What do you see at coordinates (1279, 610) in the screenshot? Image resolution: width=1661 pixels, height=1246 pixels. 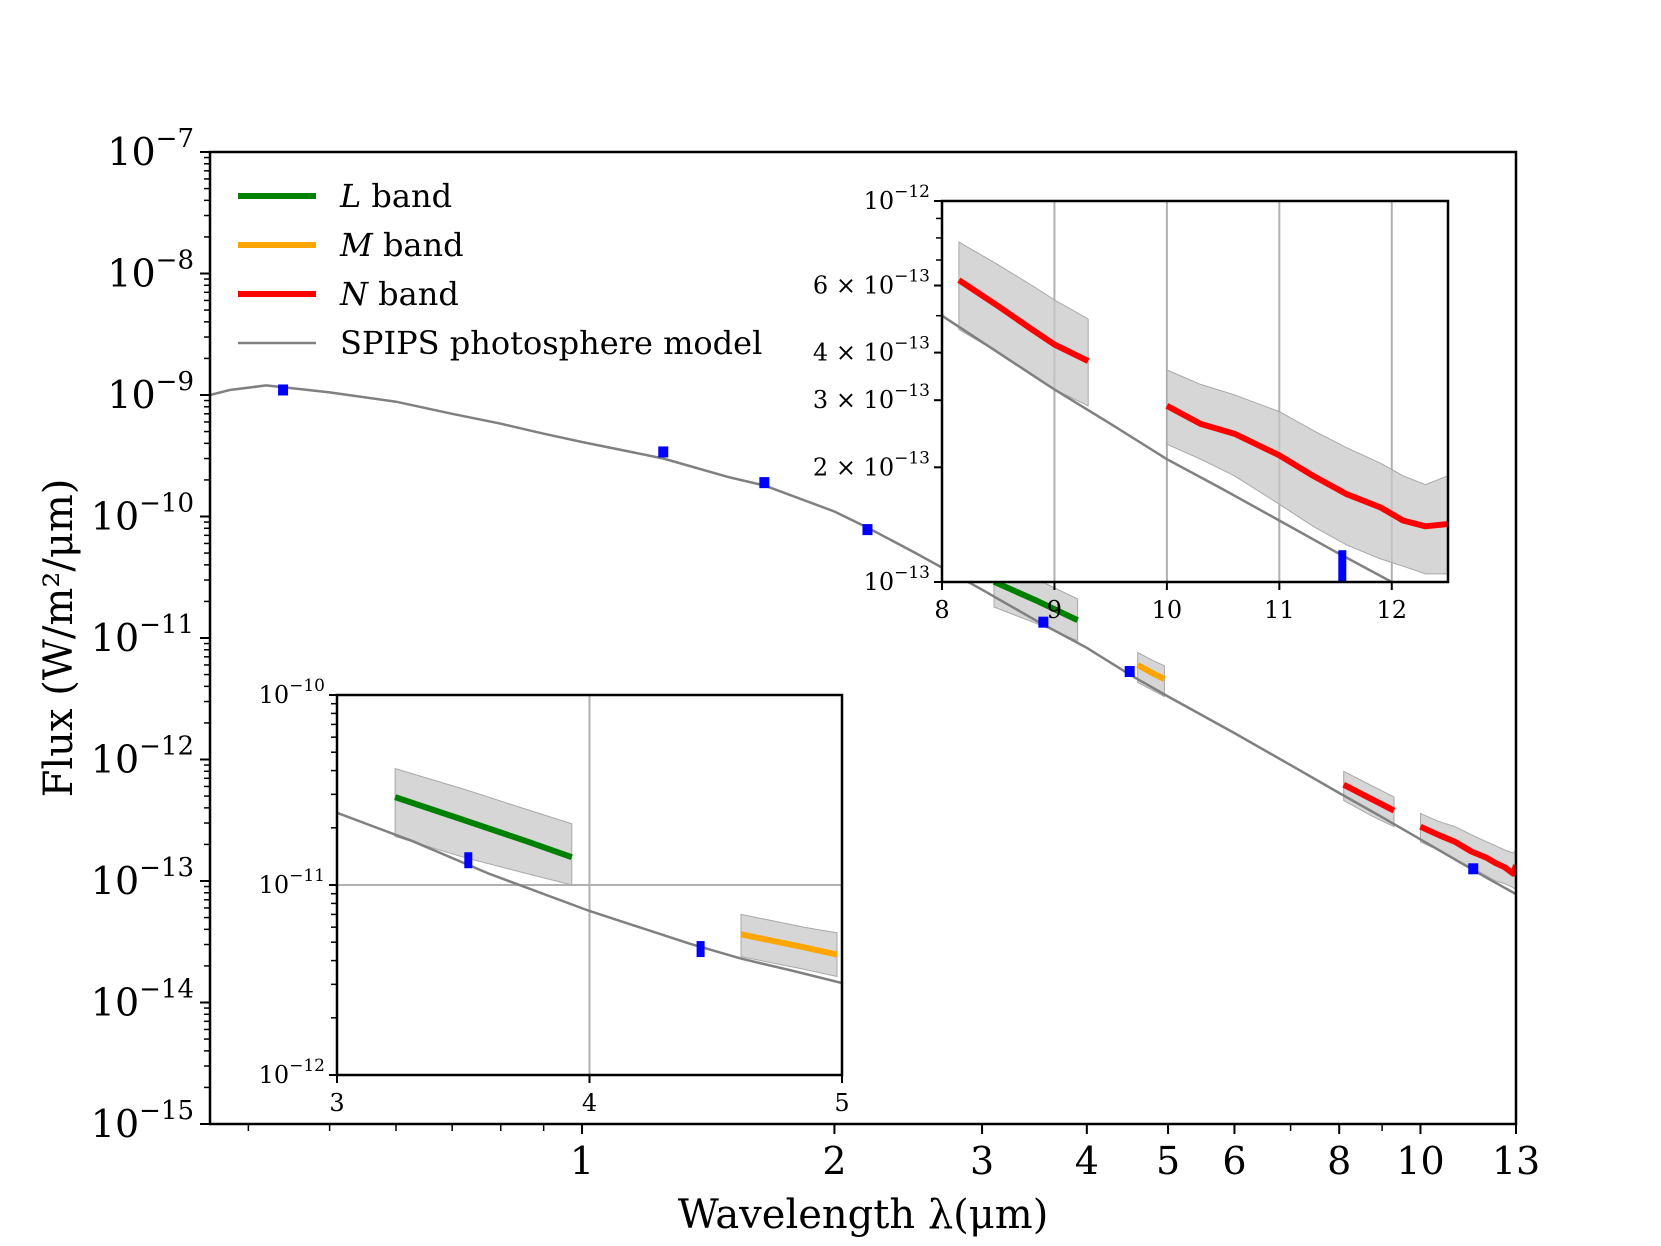 I see `x-tick-label: 11` at bounding box center [1279, 610].